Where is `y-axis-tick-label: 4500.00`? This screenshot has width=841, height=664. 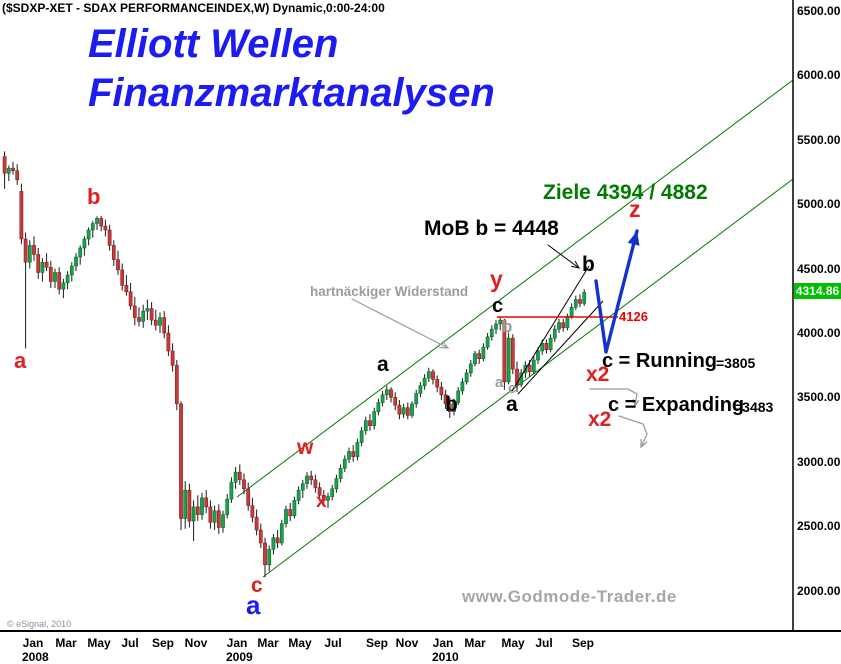
y-axis-tick-label: 4500.00 is located at coordinates (819, 268).